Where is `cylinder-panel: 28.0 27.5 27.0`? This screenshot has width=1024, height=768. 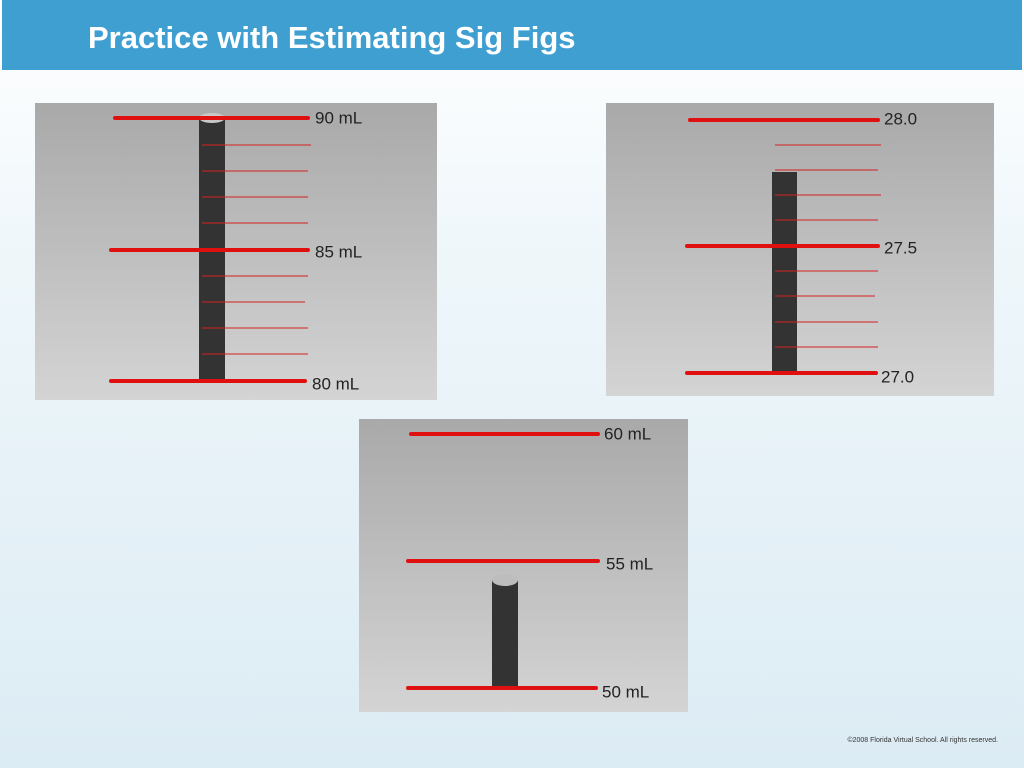 cylinder-panel: 28.0 27.5 27.0 is located at coordinates (800, 249).